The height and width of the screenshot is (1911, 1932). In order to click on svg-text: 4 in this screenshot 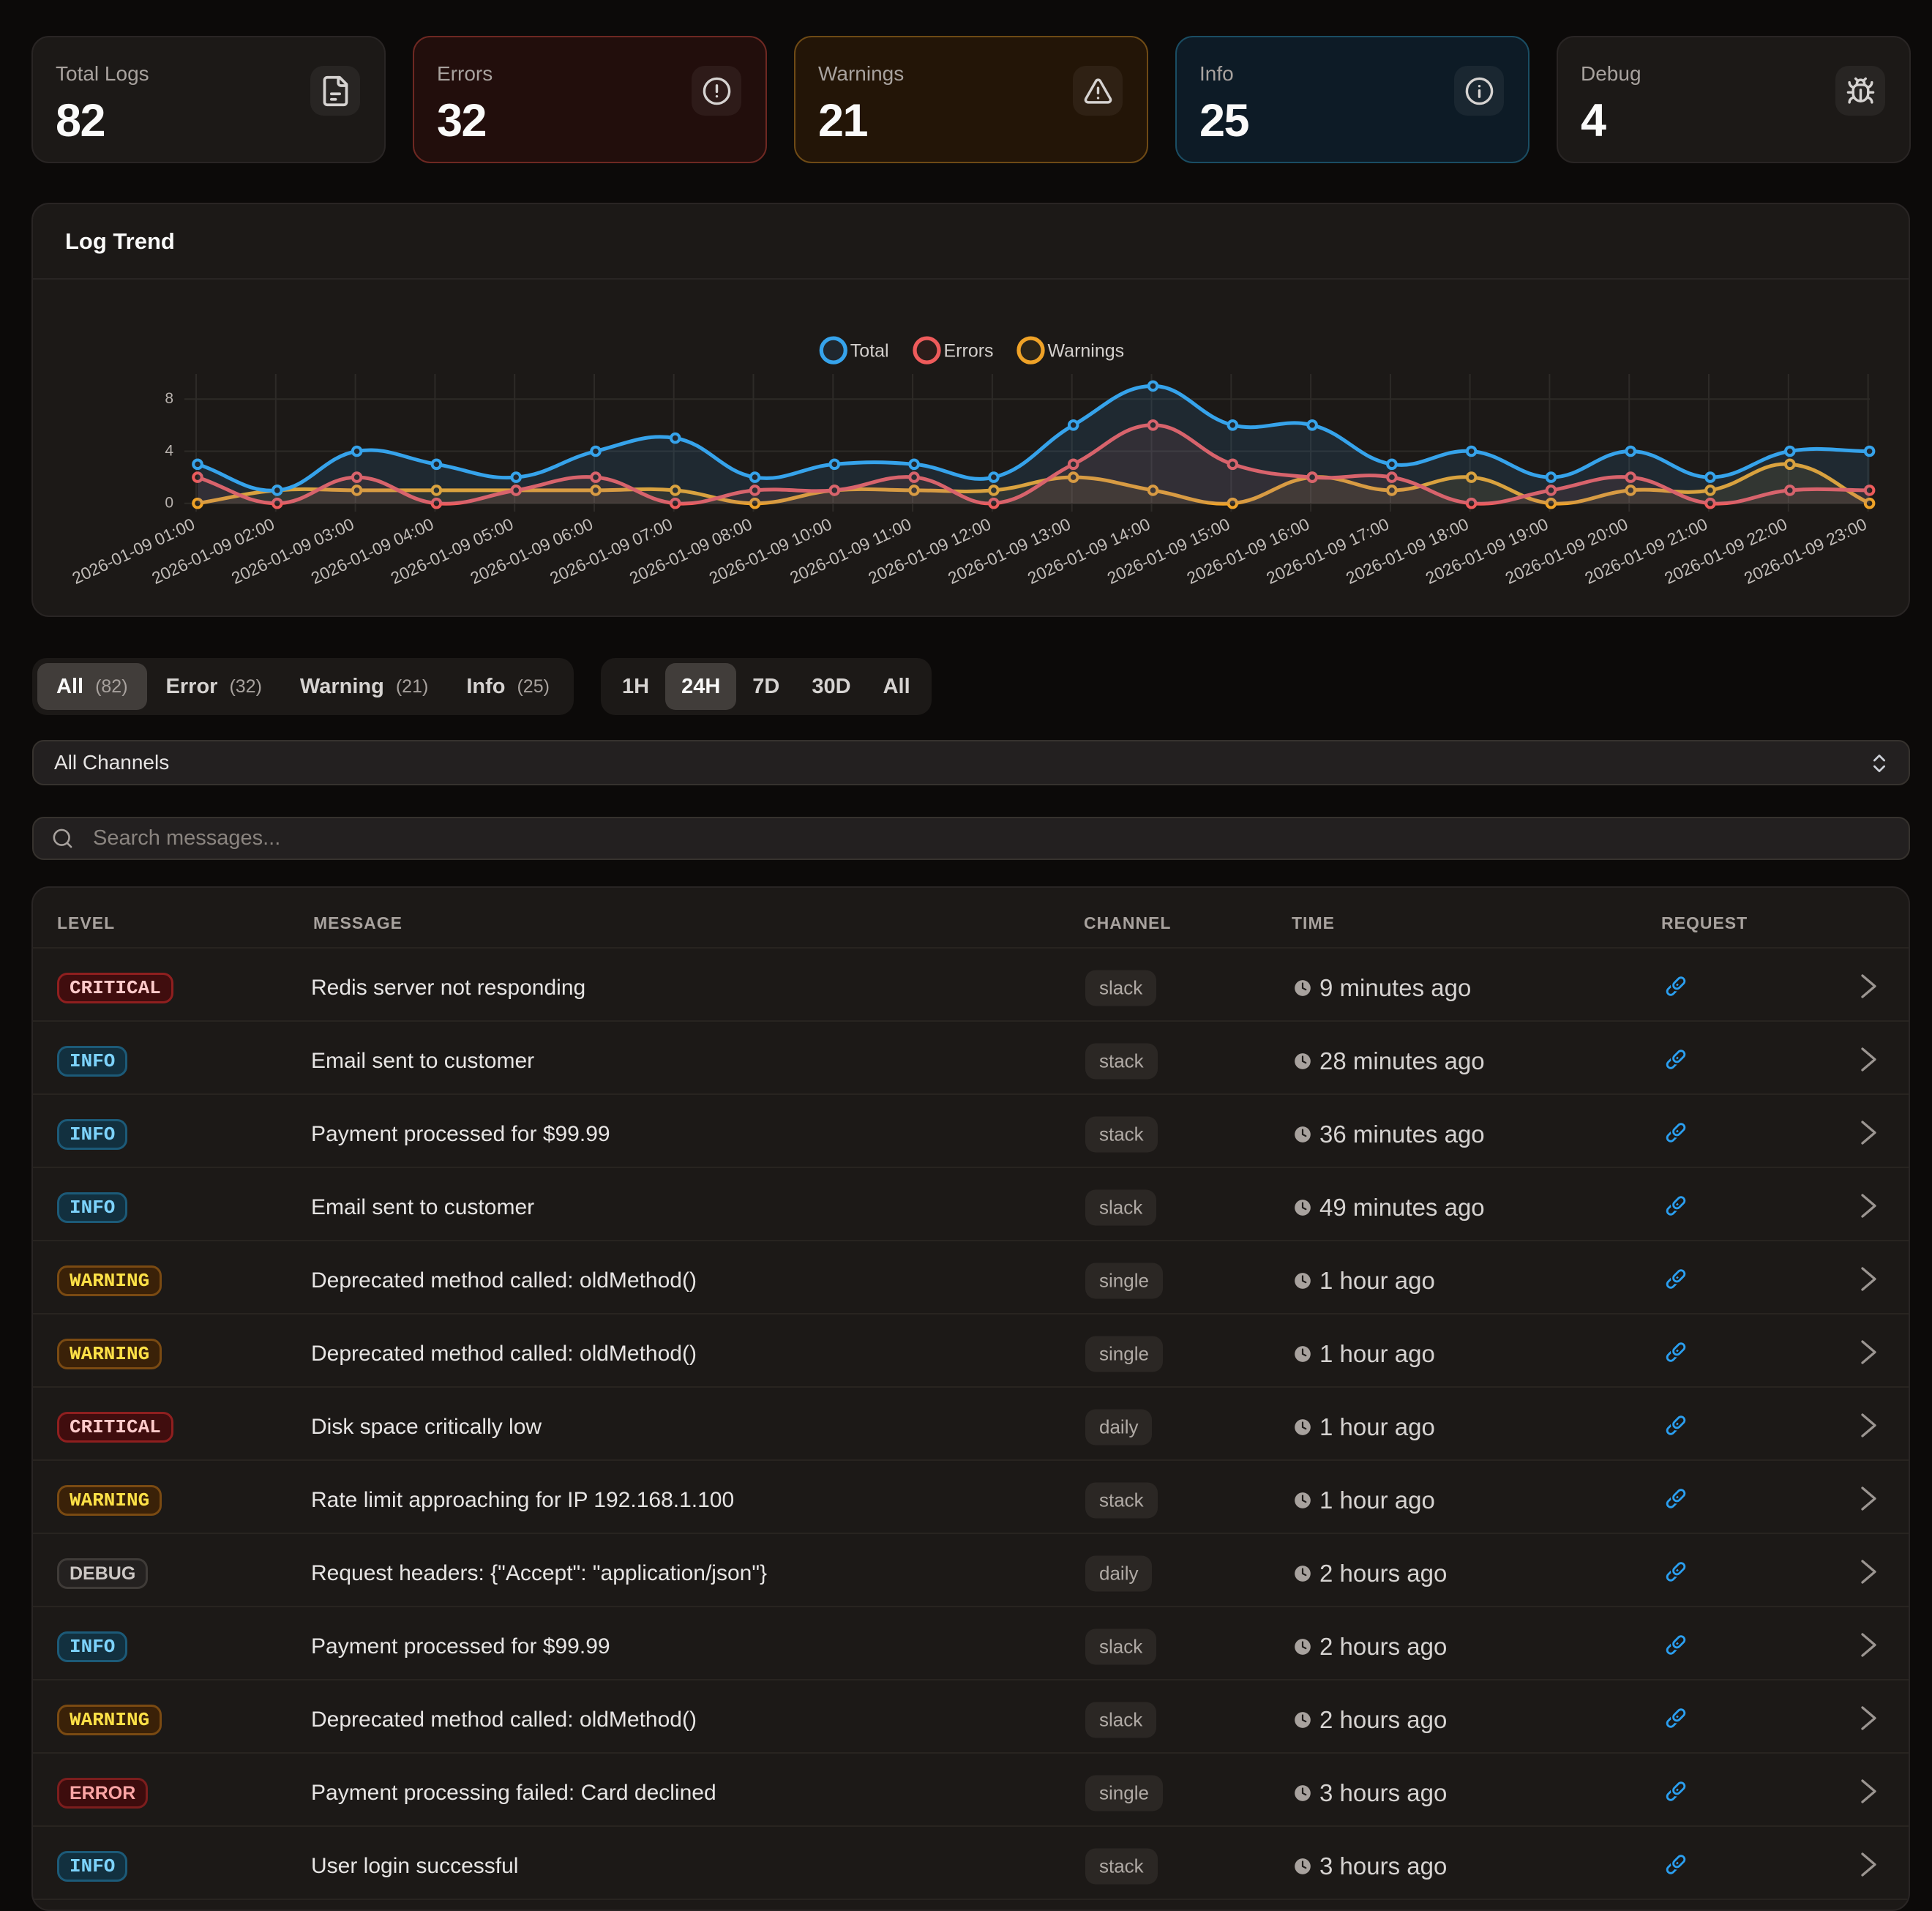, I will do `click(169, 451)`.